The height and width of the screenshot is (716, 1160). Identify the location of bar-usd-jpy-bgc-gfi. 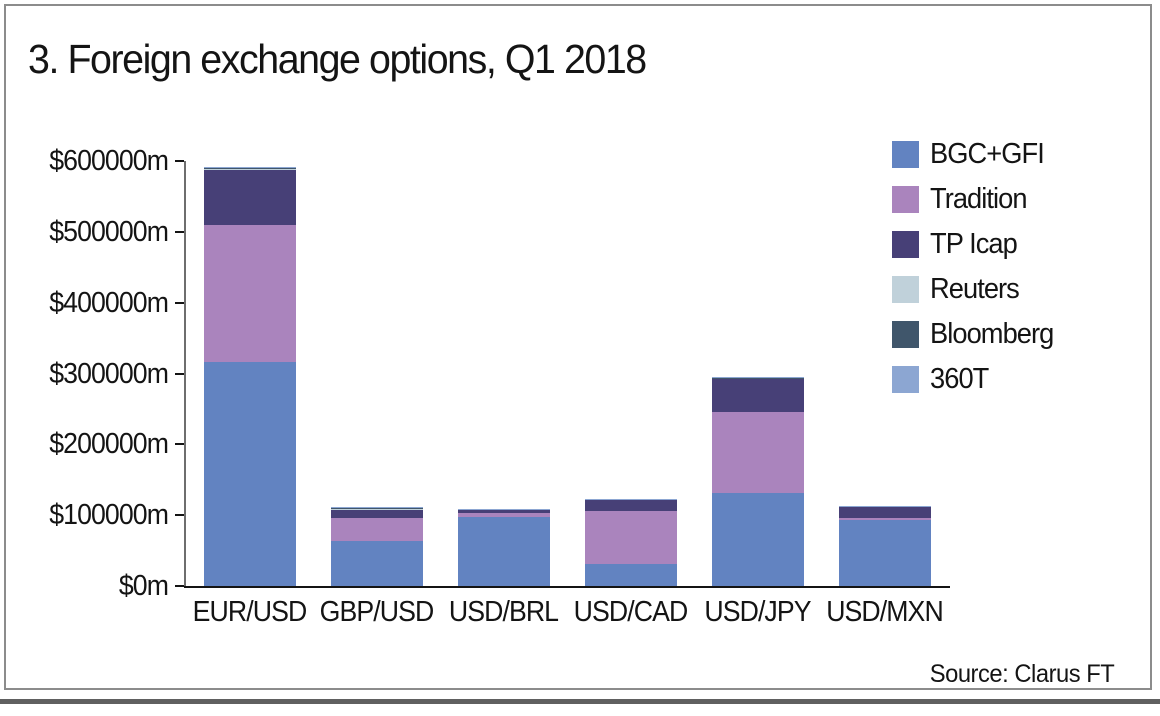
(757, 539).